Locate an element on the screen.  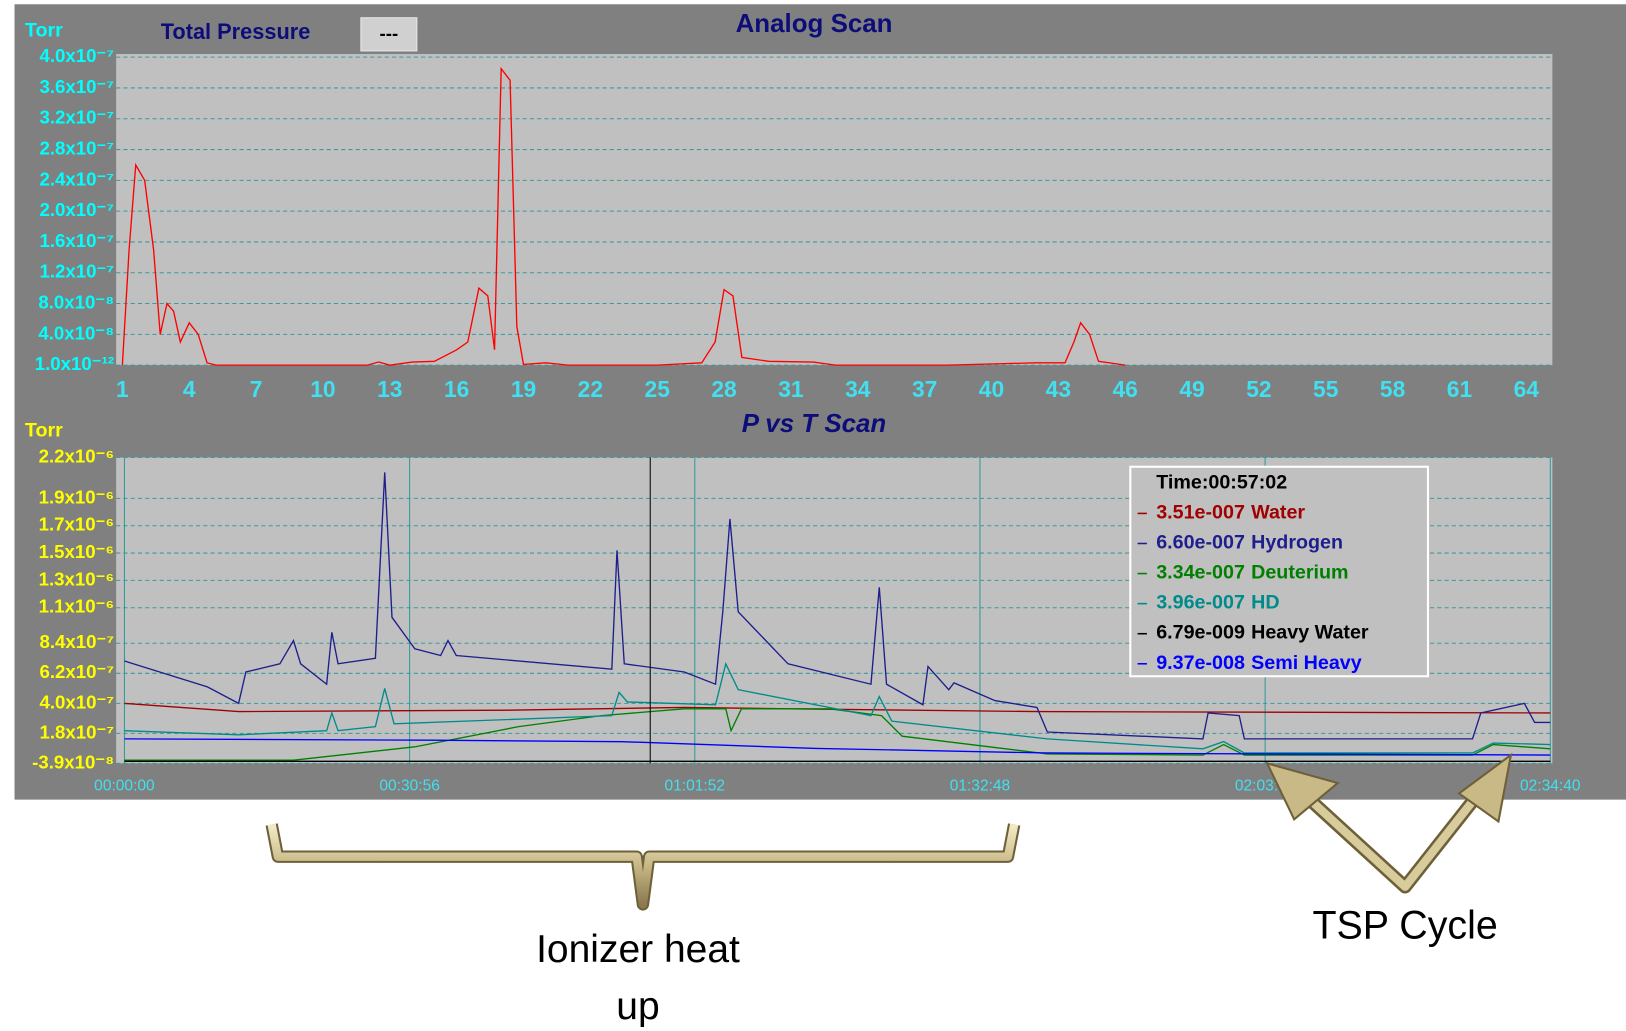
y-tick-label: 8.0x10⁻⁸ is located at coordinates (76, 301).